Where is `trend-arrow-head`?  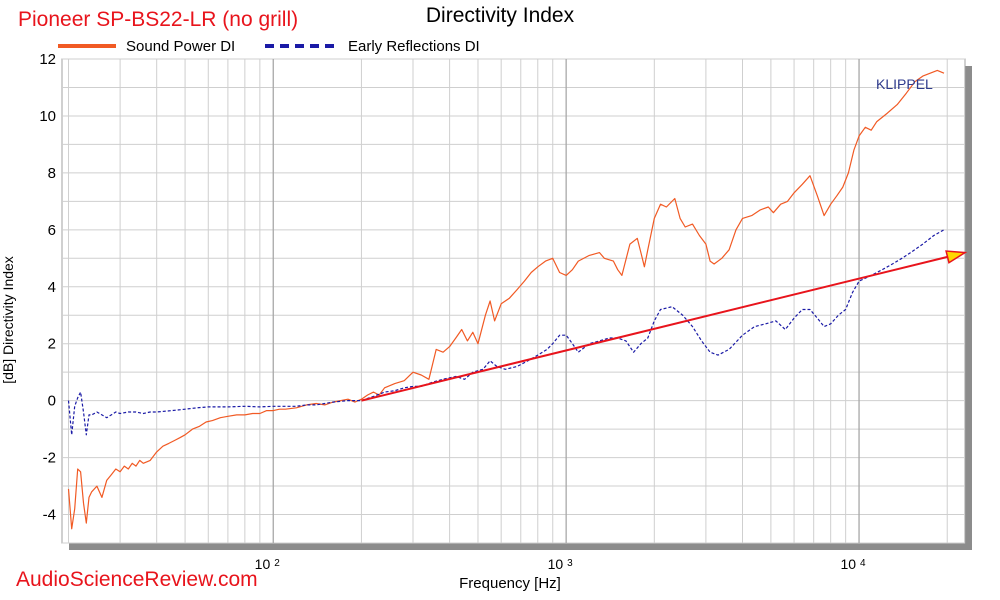 trend-arrow-head is located at coordinates (956, 257).